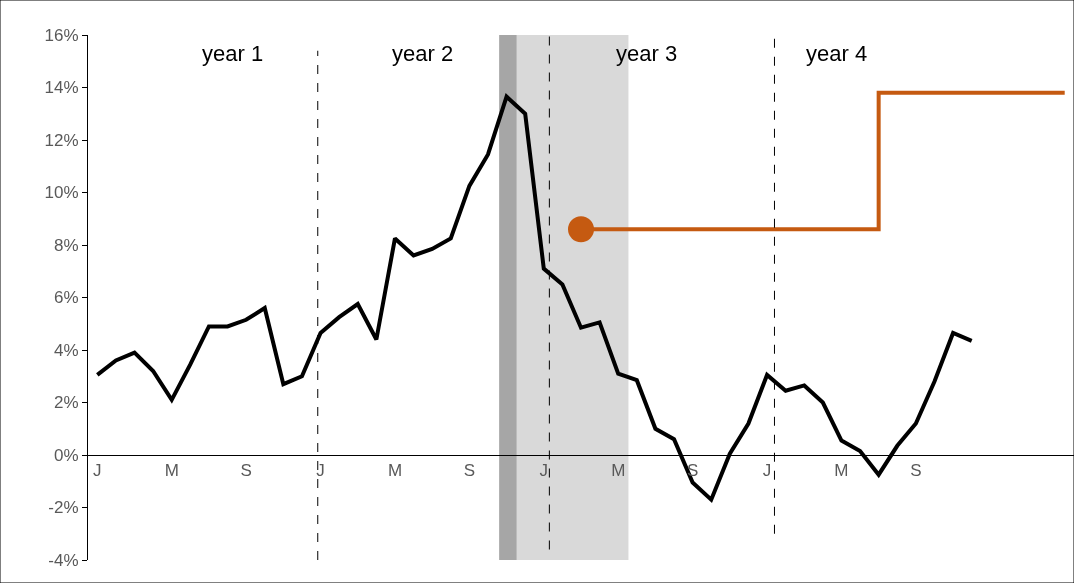  I want to click on y-tick-label: 8%, so click(66, 245).